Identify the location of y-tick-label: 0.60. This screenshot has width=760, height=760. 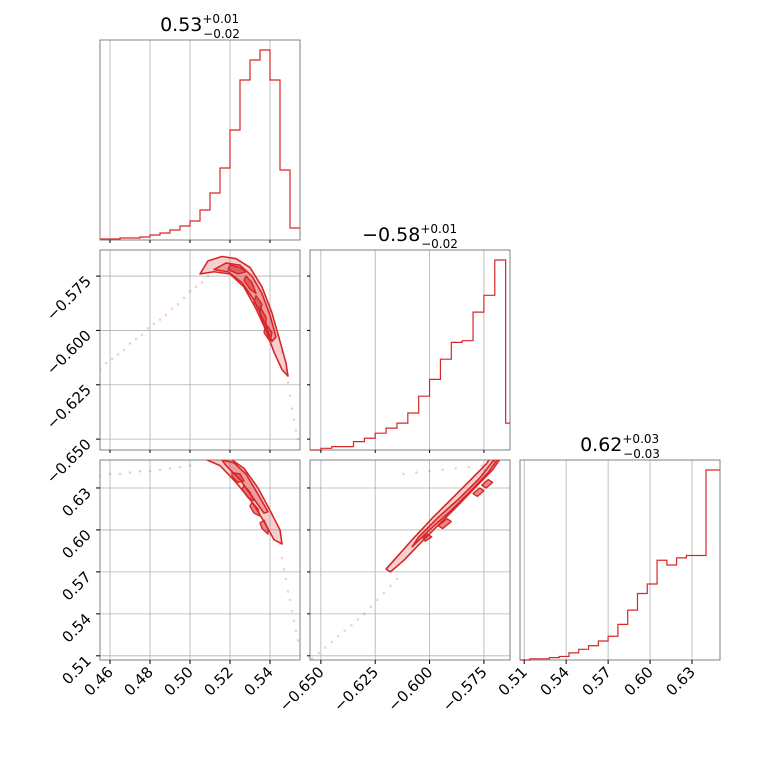
(76, 544).